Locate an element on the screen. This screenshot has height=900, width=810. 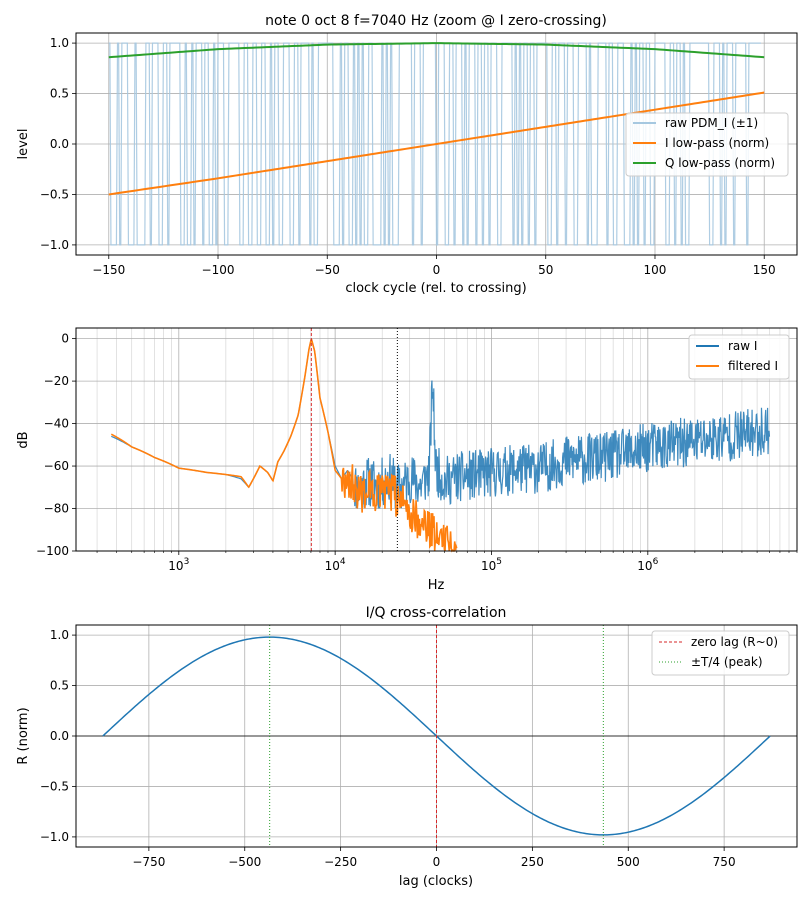
legend-label-q-lowpass: Q low-pass (norm) is located at coordinates (720, 163).